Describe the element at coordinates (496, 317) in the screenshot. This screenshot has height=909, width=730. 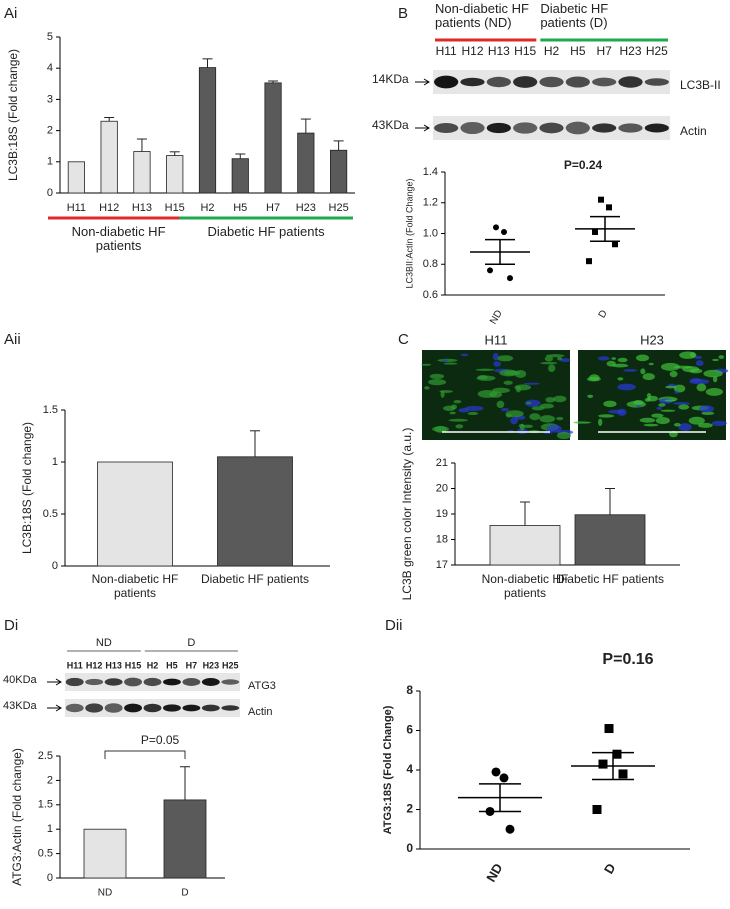
I see `x-tick-label: ND` at that location.